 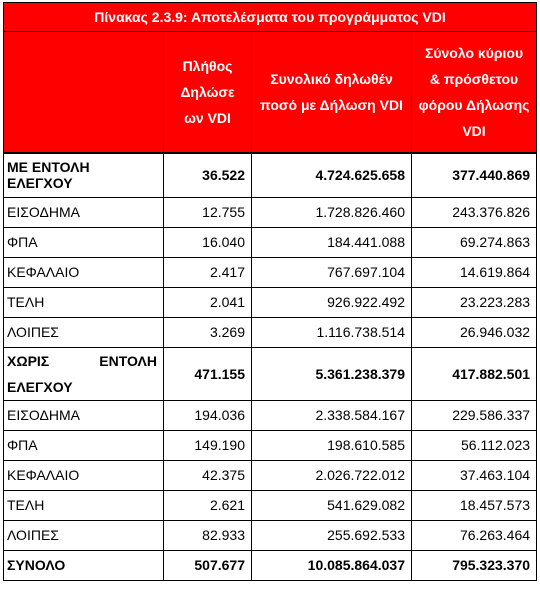 What do you see at coordinates (331, 212) in the screenshot?
I see `row-amount: 1.728.826.460` at bounding box center [331, 212].